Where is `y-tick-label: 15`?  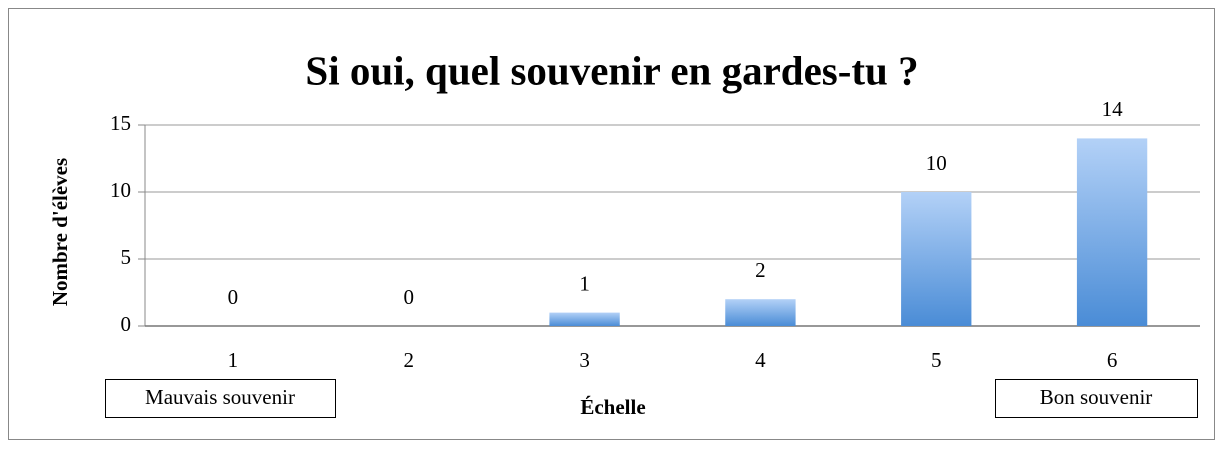
y-tick-label: 15 is located at coordinates (120, 123).